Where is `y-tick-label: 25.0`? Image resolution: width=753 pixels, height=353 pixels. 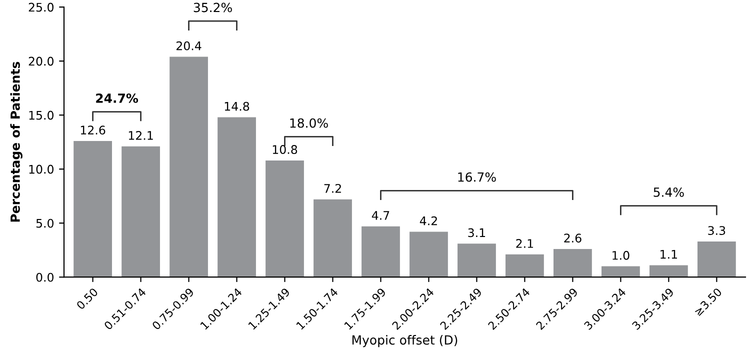
y-tick-label: 25.0 is located at coordinates (41, 7).